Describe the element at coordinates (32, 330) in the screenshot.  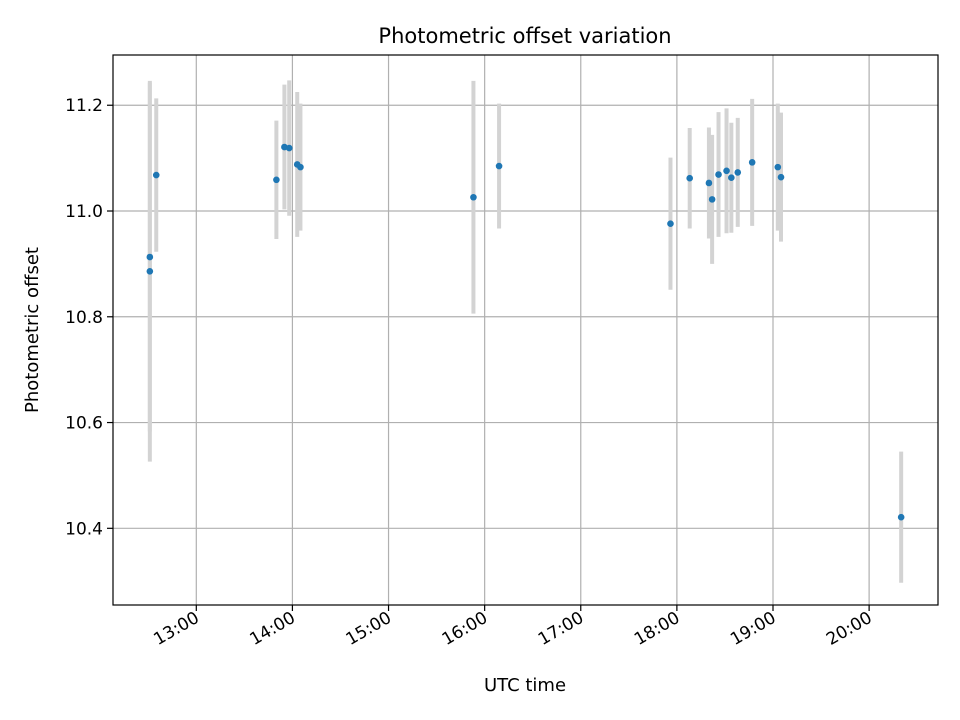
I see `y-axis-label: Photometric offset` at that location.